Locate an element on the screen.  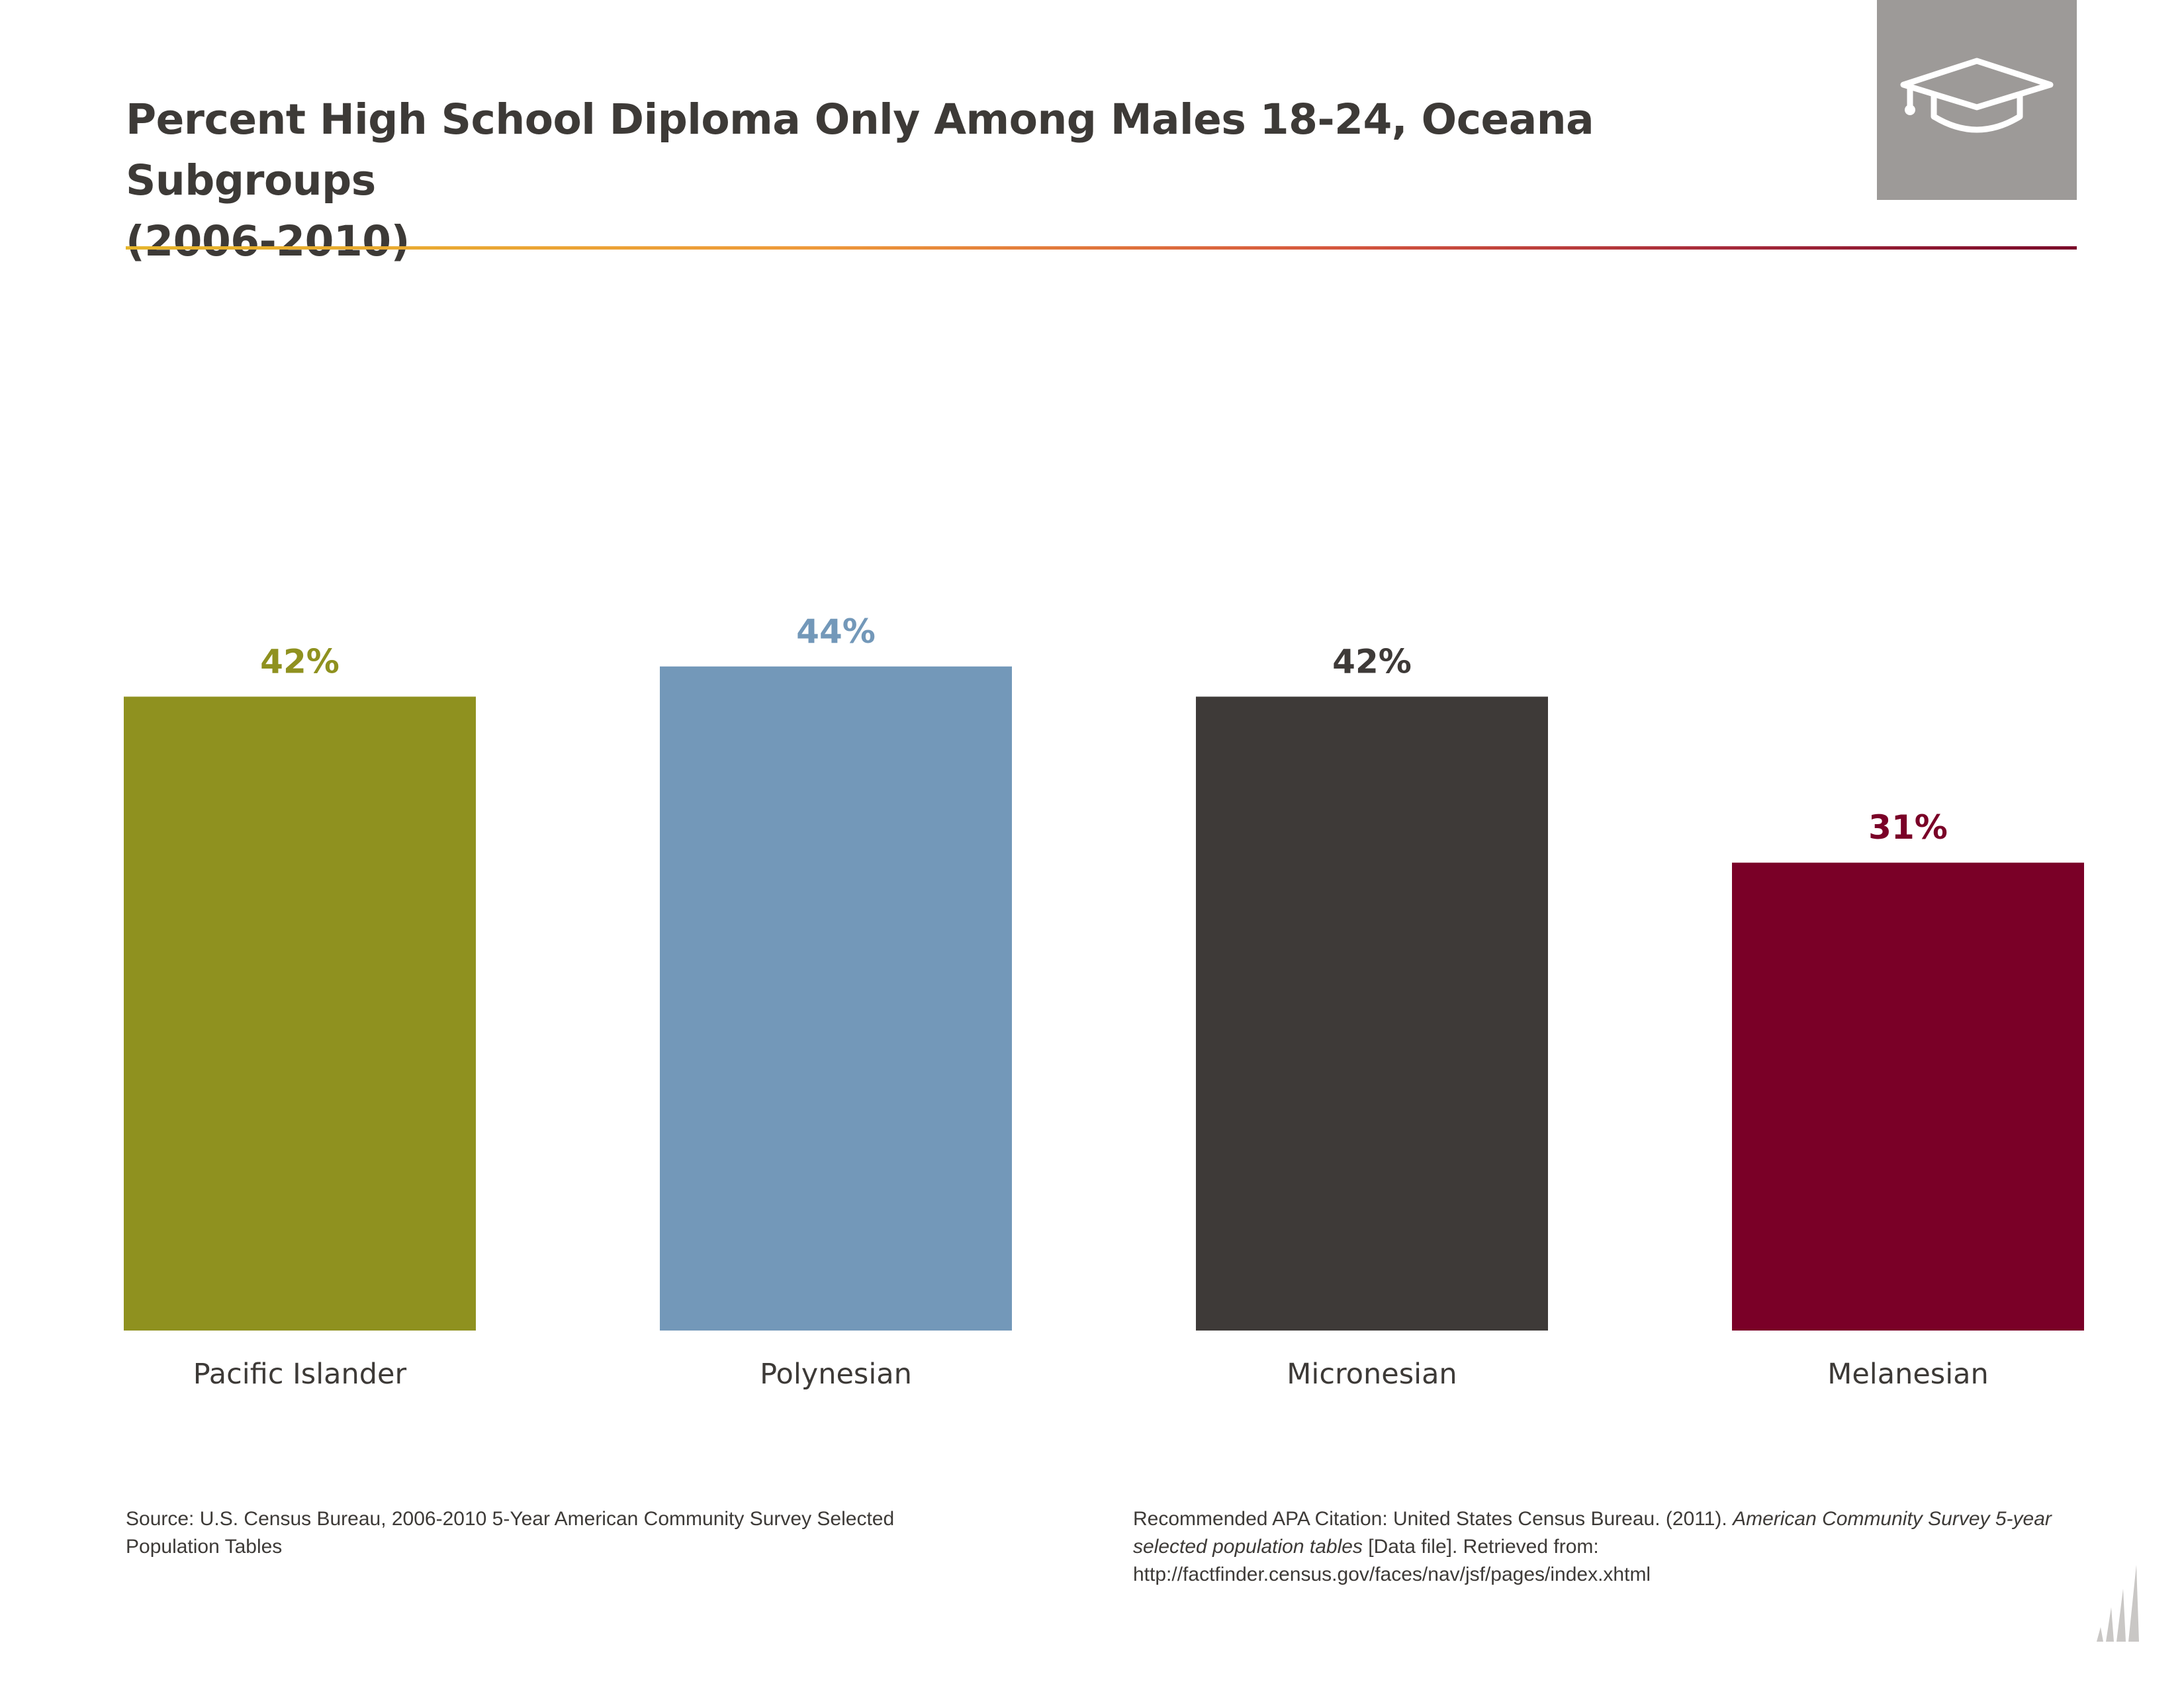
bars-logo-icon is located at coordinates (2118, 1603).